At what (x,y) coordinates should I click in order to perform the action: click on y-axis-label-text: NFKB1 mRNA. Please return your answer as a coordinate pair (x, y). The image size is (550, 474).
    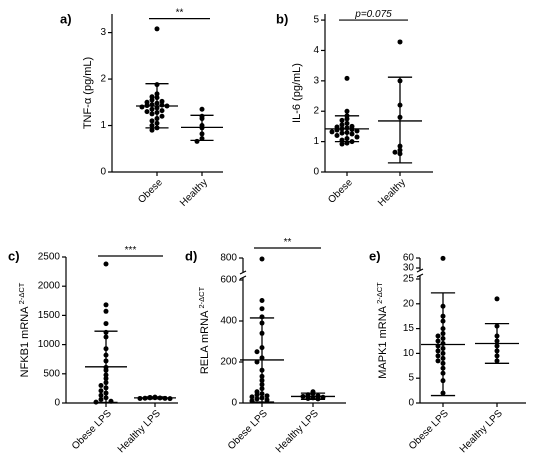
    Looking at the image, I should click on (25, 342).